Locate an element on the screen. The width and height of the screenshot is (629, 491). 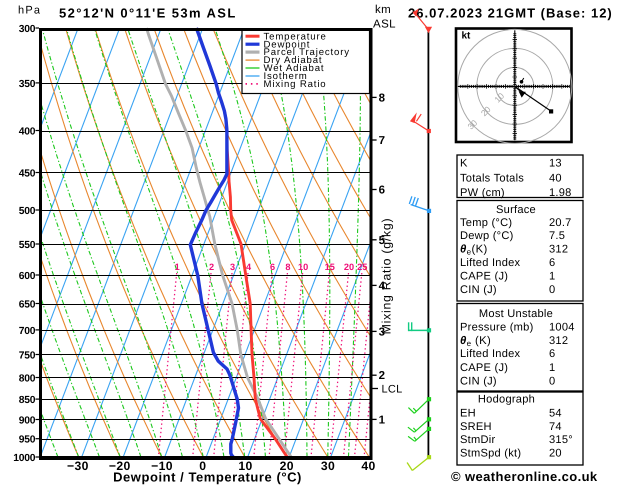
svg-text: 550 is located at coordinates (27, 245).